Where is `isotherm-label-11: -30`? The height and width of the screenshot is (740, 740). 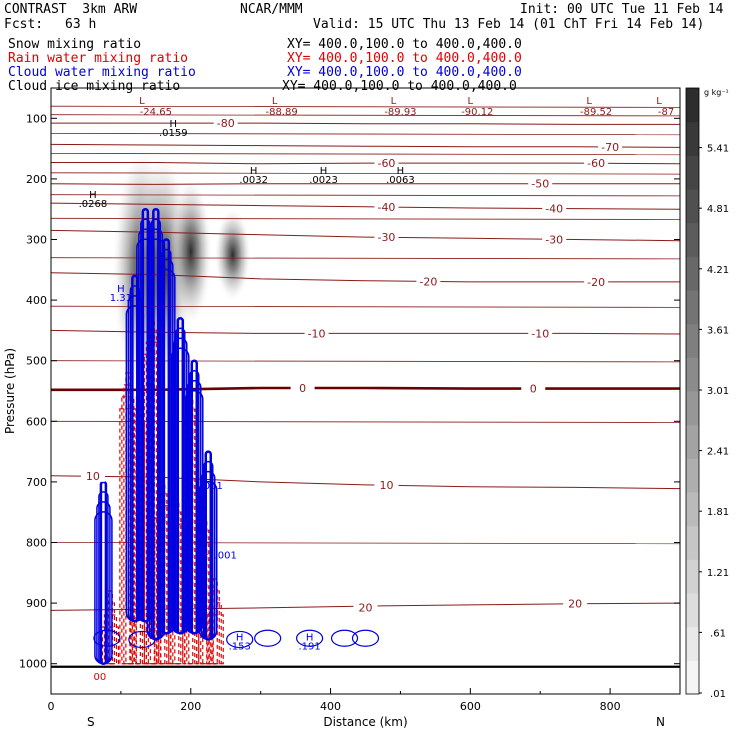
isotherm-label-11: -30 is located at coordinates (554, 240).